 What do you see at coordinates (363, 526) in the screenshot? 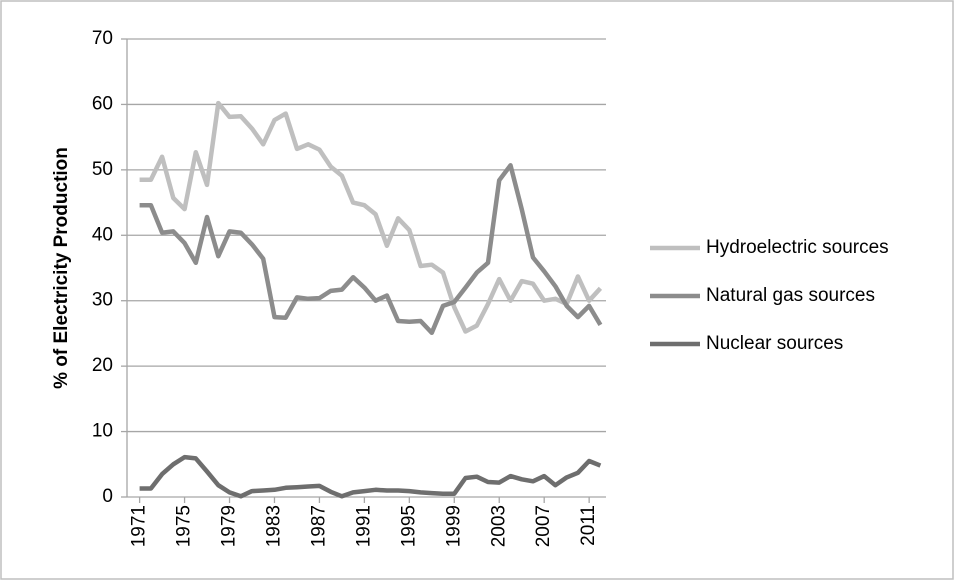
I see `x-tick-label: 1991` at bounding box center [363, 526].